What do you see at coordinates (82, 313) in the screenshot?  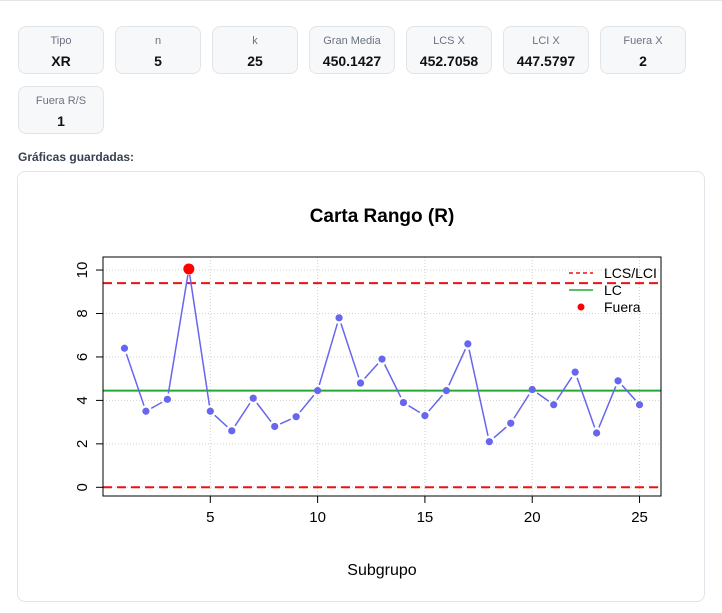 I see `y-tick-label: 8` at bounding box center [82, 313].